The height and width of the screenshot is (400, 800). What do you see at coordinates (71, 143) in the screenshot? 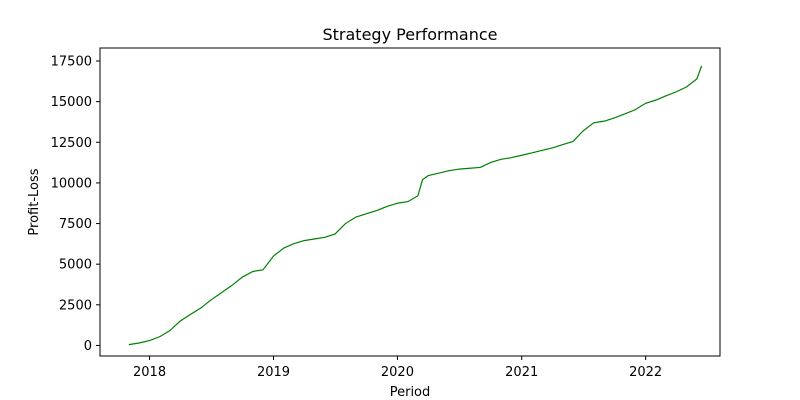
I see `y-tick-label: 12500` at bounding box center [71, 143].